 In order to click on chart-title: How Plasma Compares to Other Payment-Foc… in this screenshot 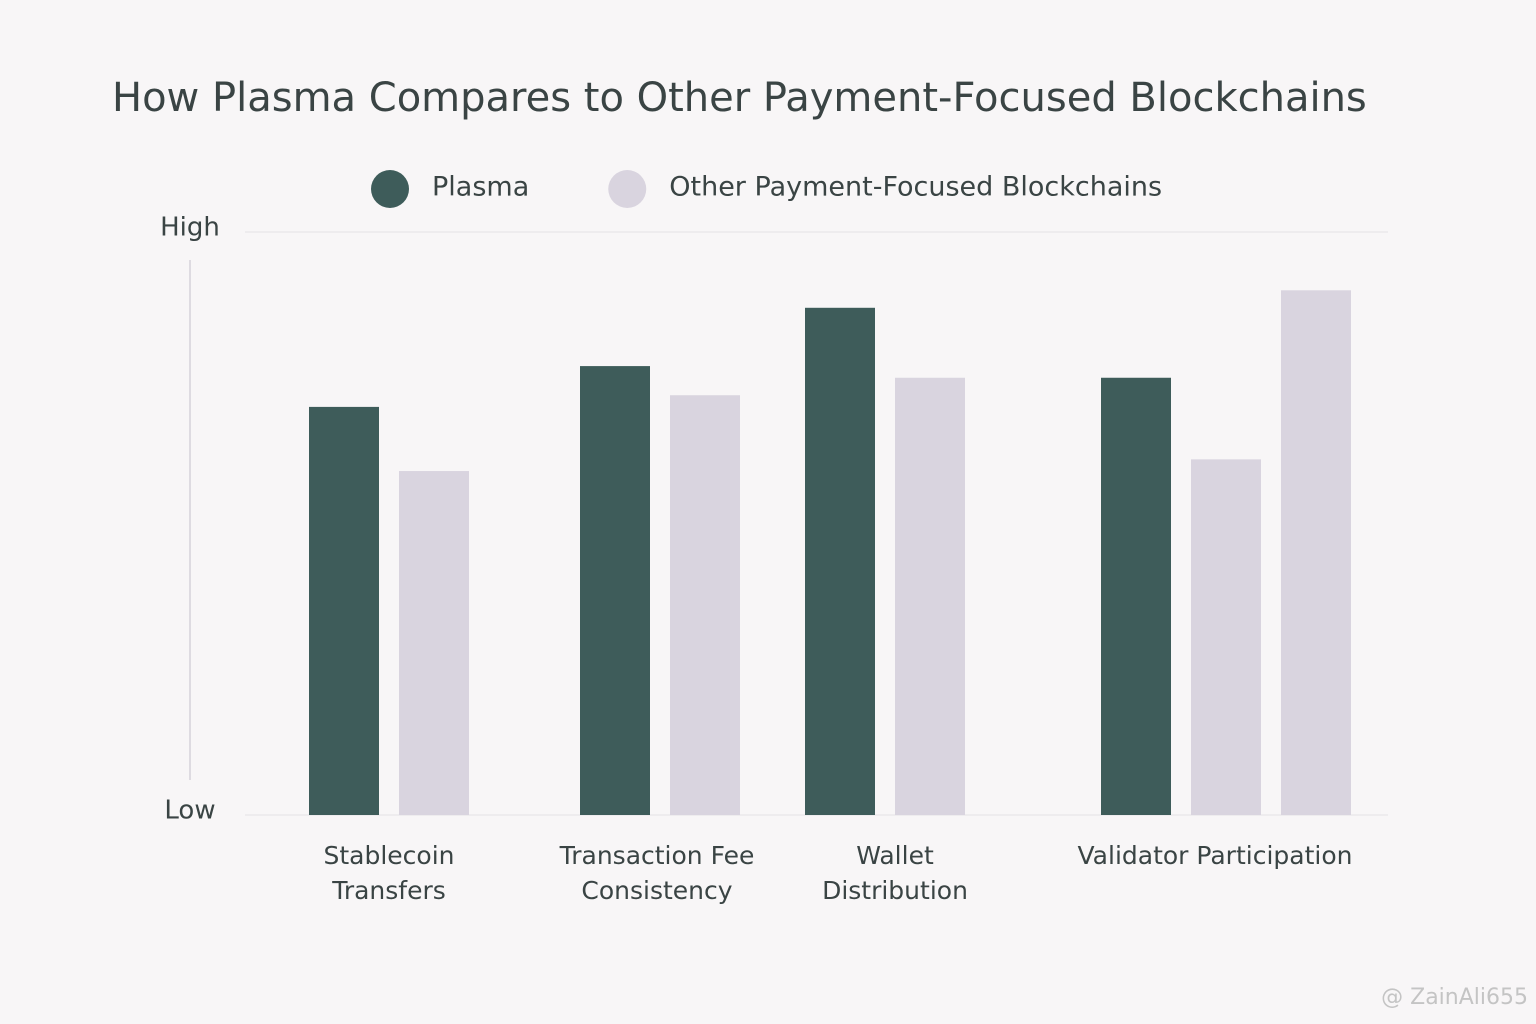, I will do `click(739, 98)`.